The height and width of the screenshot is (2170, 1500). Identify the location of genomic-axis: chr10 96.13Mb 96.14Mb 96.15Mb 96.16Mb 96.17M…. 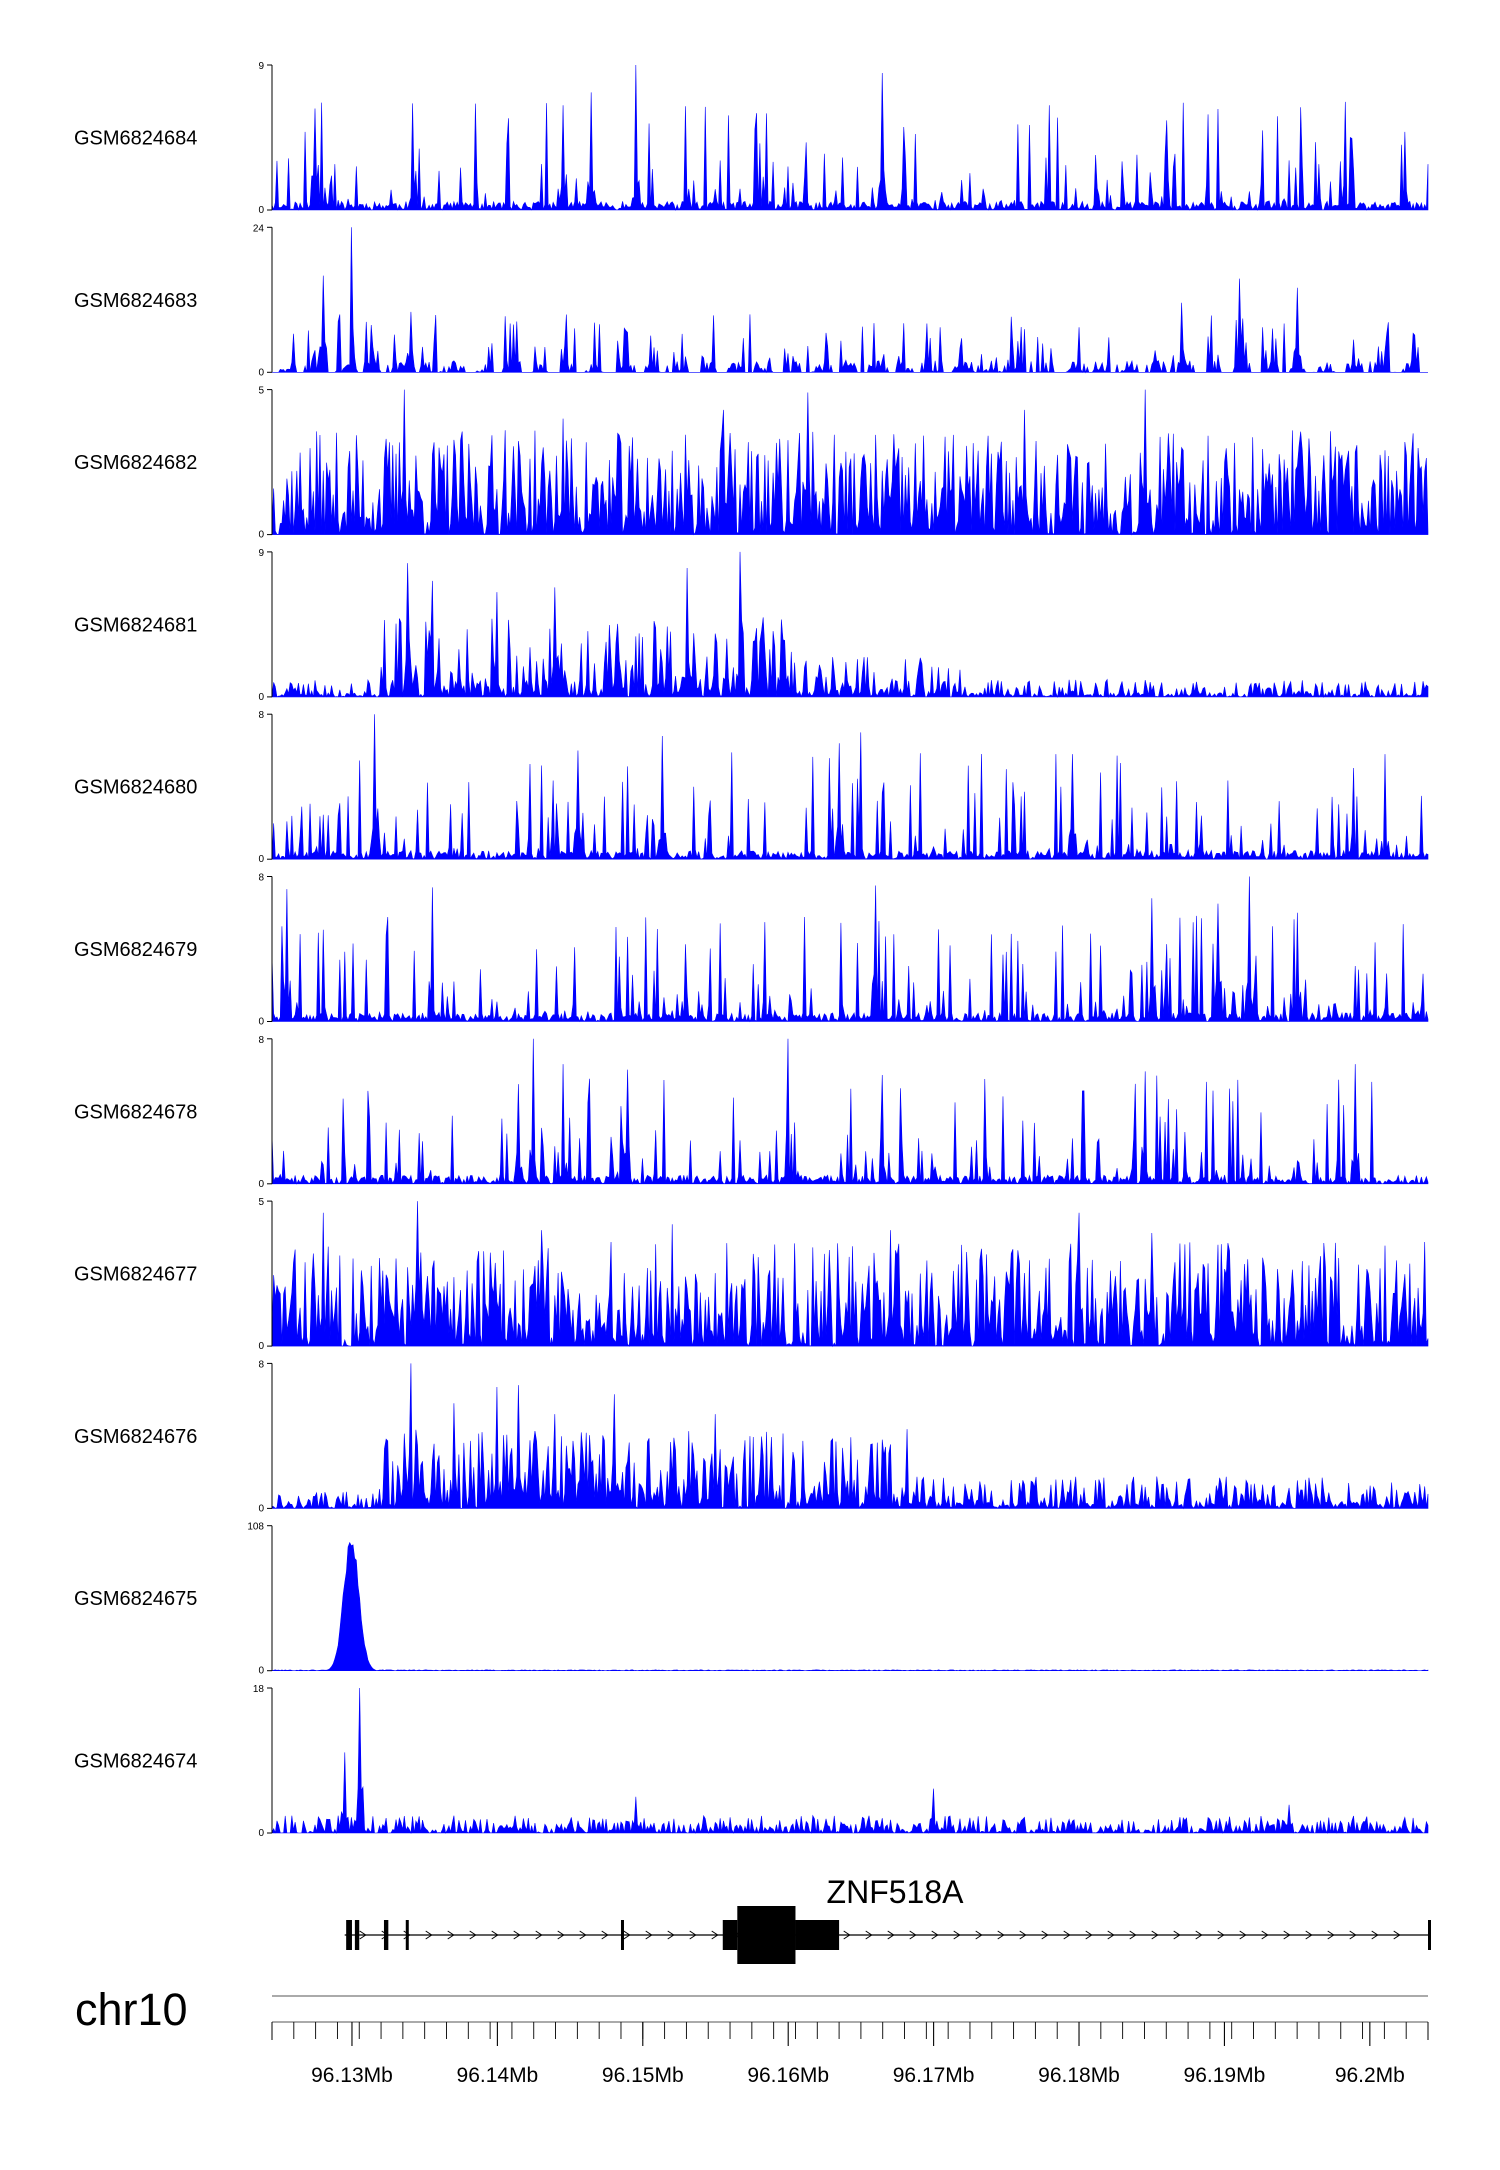
(752, 2035).